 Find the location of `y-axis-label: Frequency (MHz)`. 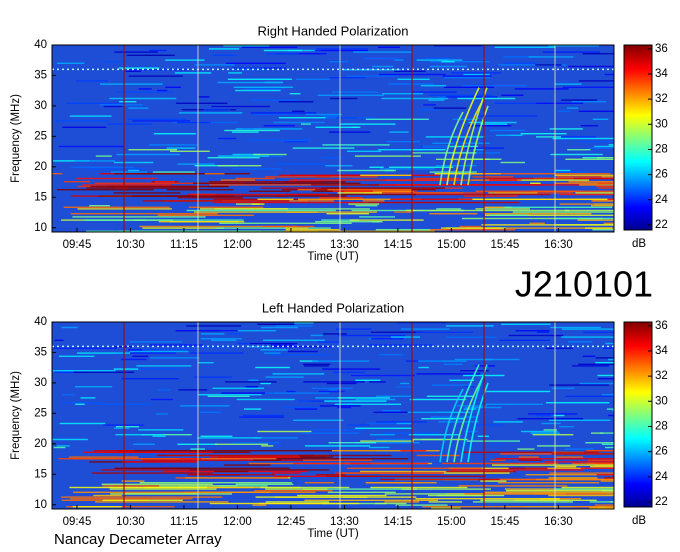

y-axis-label: Frequency (MHz) is located at coordinates (16, 138).